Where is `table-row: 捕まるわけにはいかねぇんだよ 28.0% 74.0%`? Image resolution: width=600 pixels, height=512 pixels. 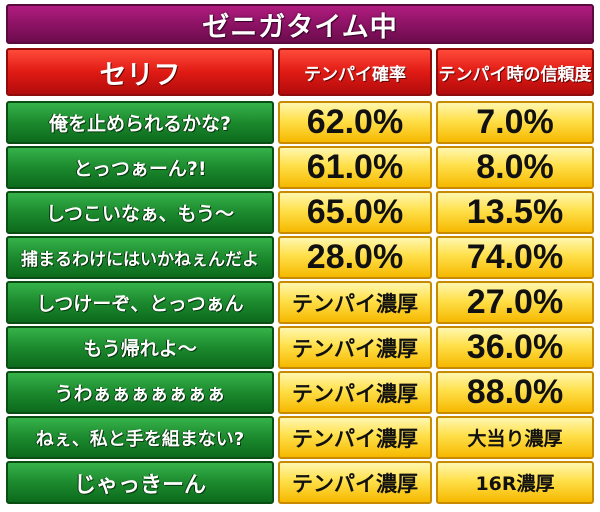
table-row: 捕まるわけにはいかねぇんだよ 28.0% 74.0% is located at coordinates (300, 257).